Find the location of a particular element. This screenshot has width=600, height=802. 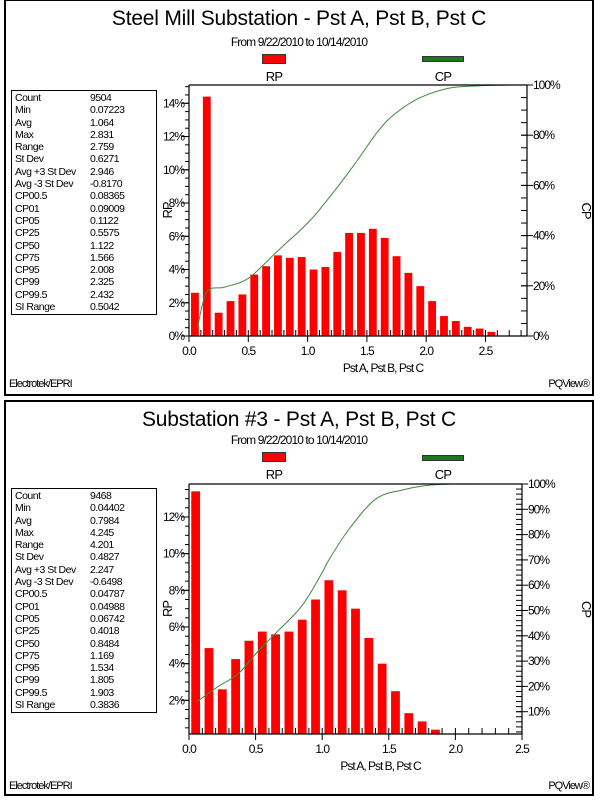

stat-value: 4.201 is located at coordinates (102, 545).